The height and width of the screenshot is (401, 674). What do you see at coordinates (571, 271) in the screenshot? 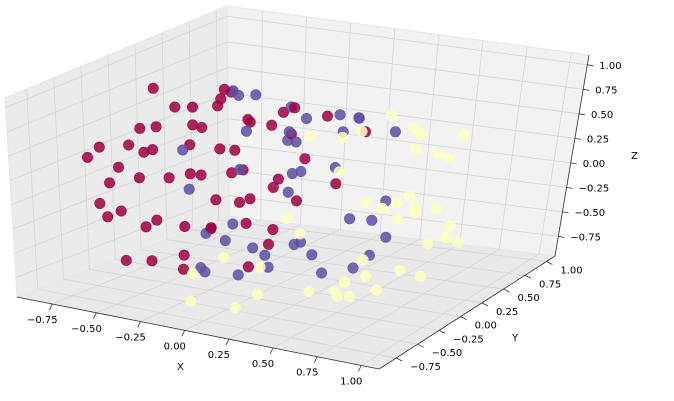
I see `y-tick-label: 1.00` at bounding box center [571, 271].